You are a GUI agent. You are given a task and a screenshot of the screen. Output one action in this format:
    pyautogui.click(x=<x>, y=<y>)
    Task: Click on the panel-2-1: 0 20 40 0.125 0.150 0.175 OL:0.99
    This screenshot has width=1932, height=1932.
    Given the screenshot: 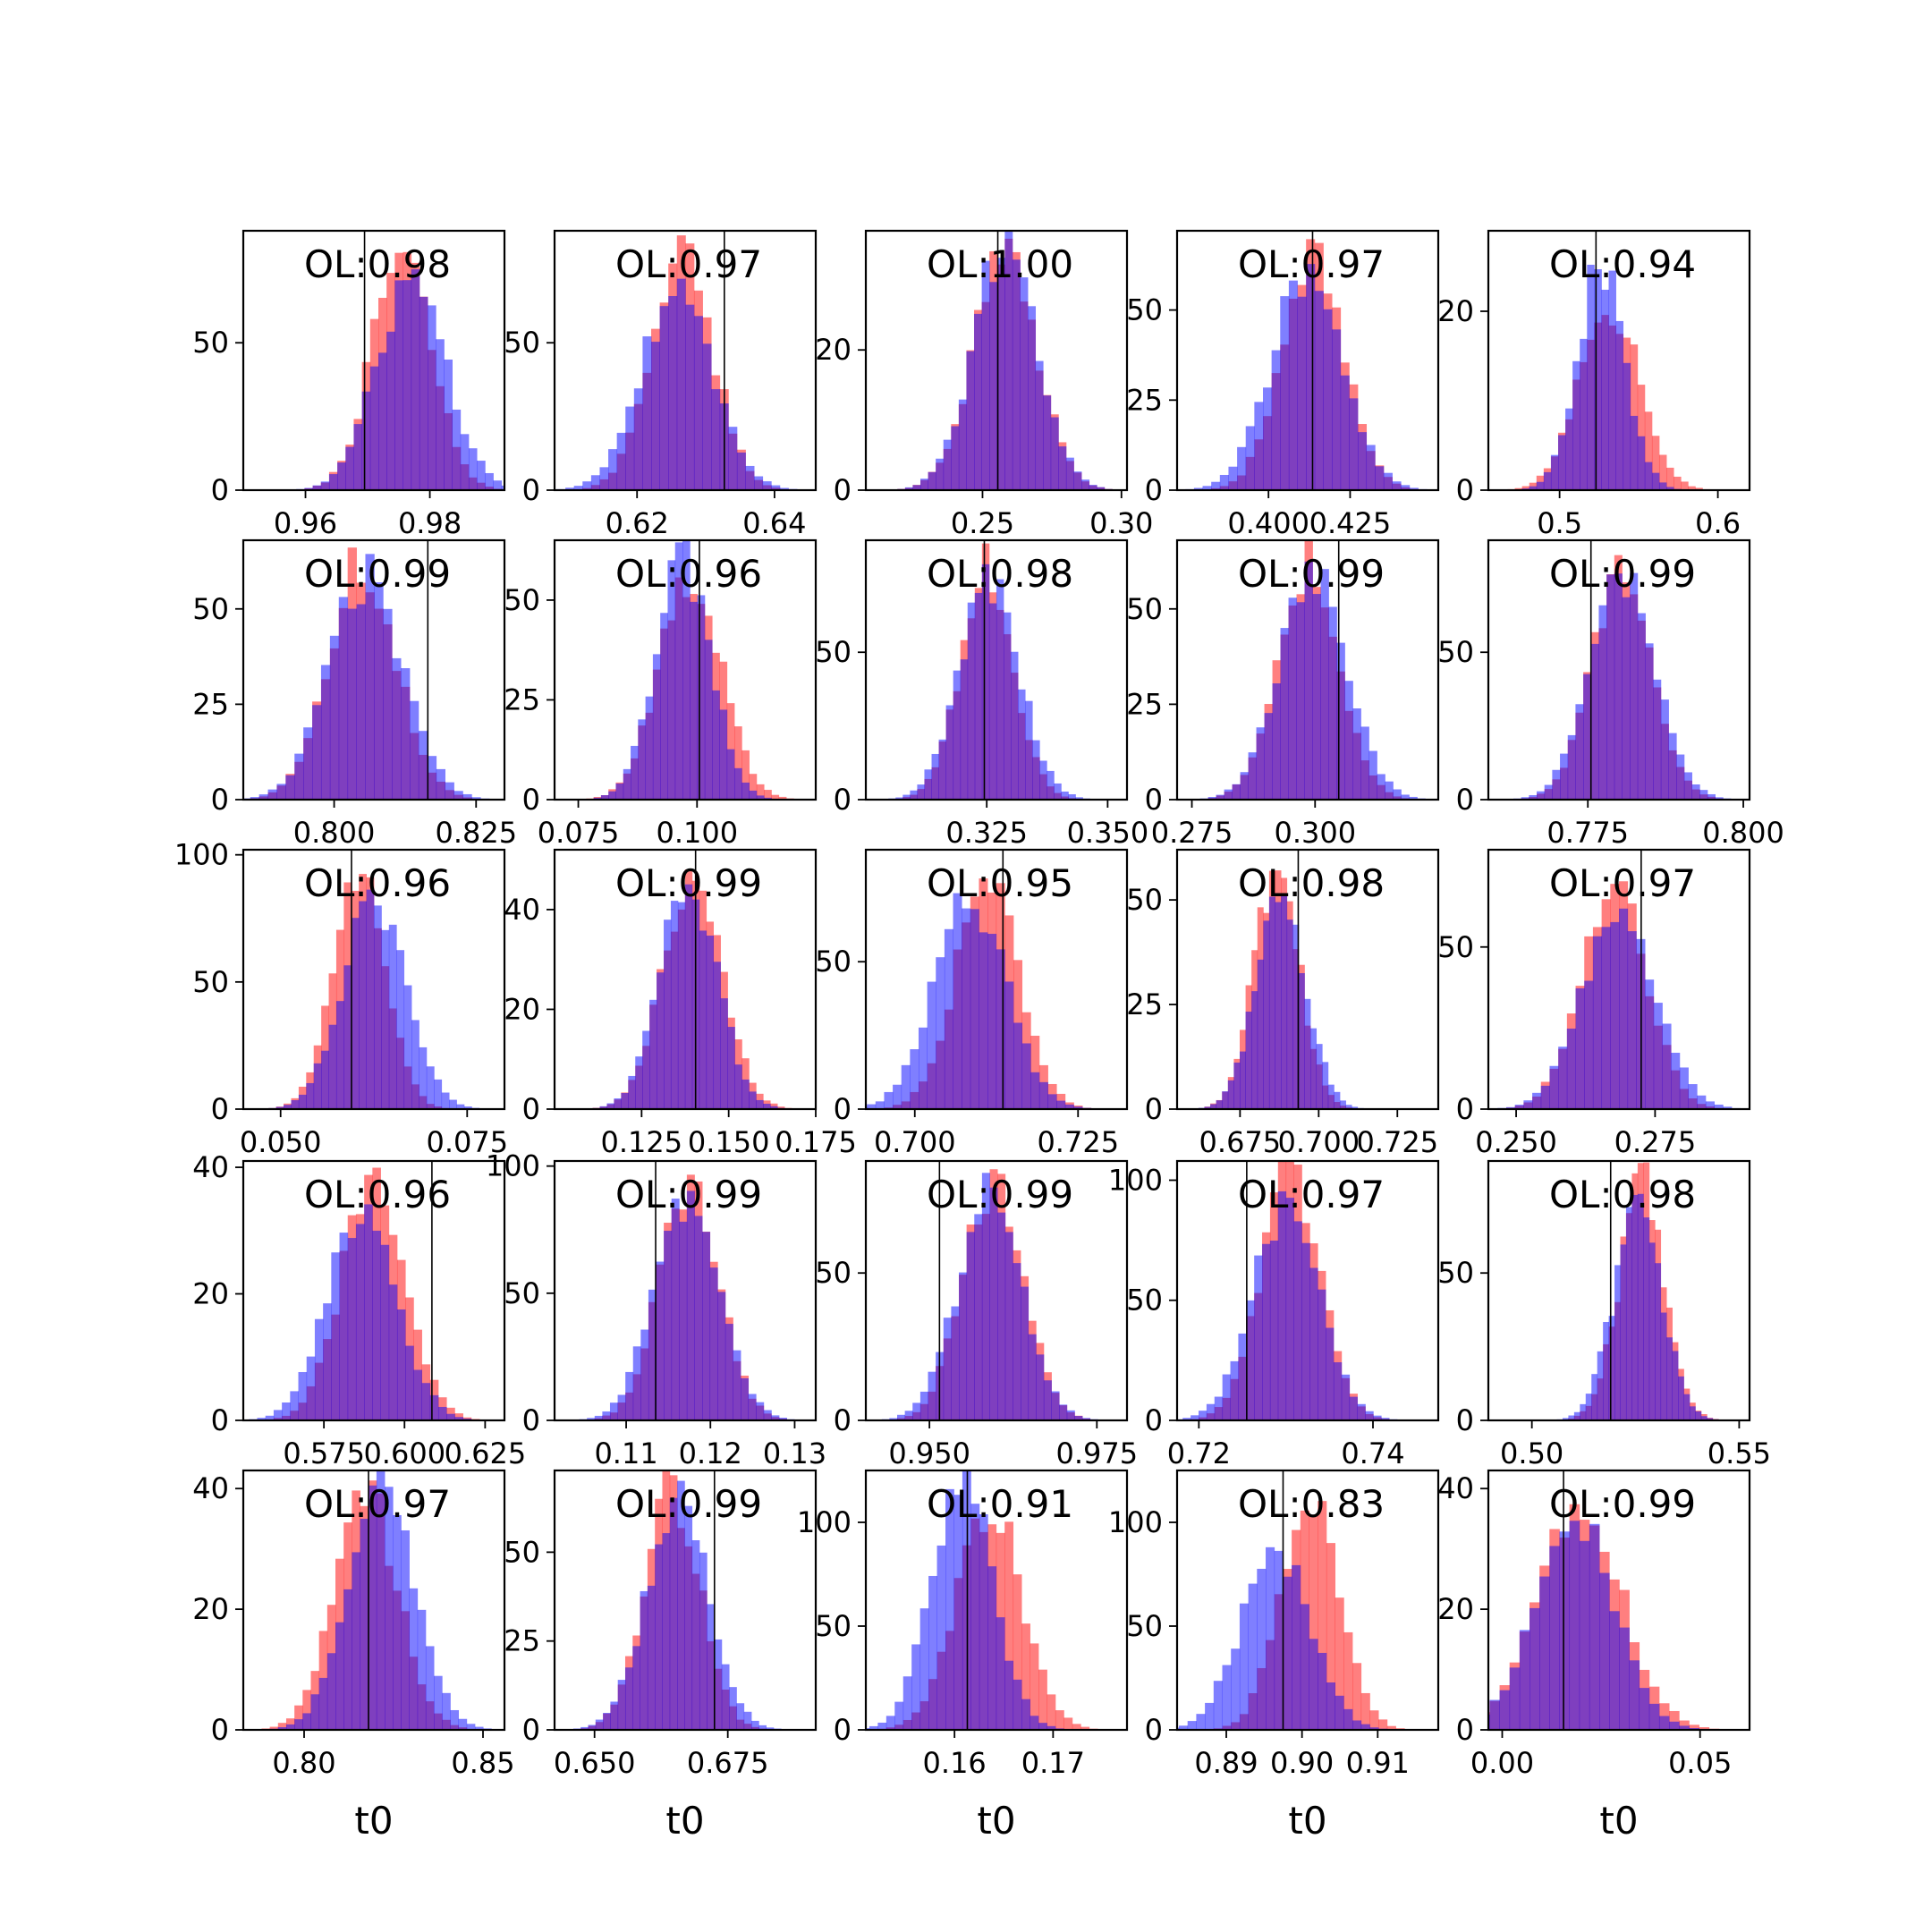 What is the action you would take?
    pyautogui.click(x=680, y=1003)
    